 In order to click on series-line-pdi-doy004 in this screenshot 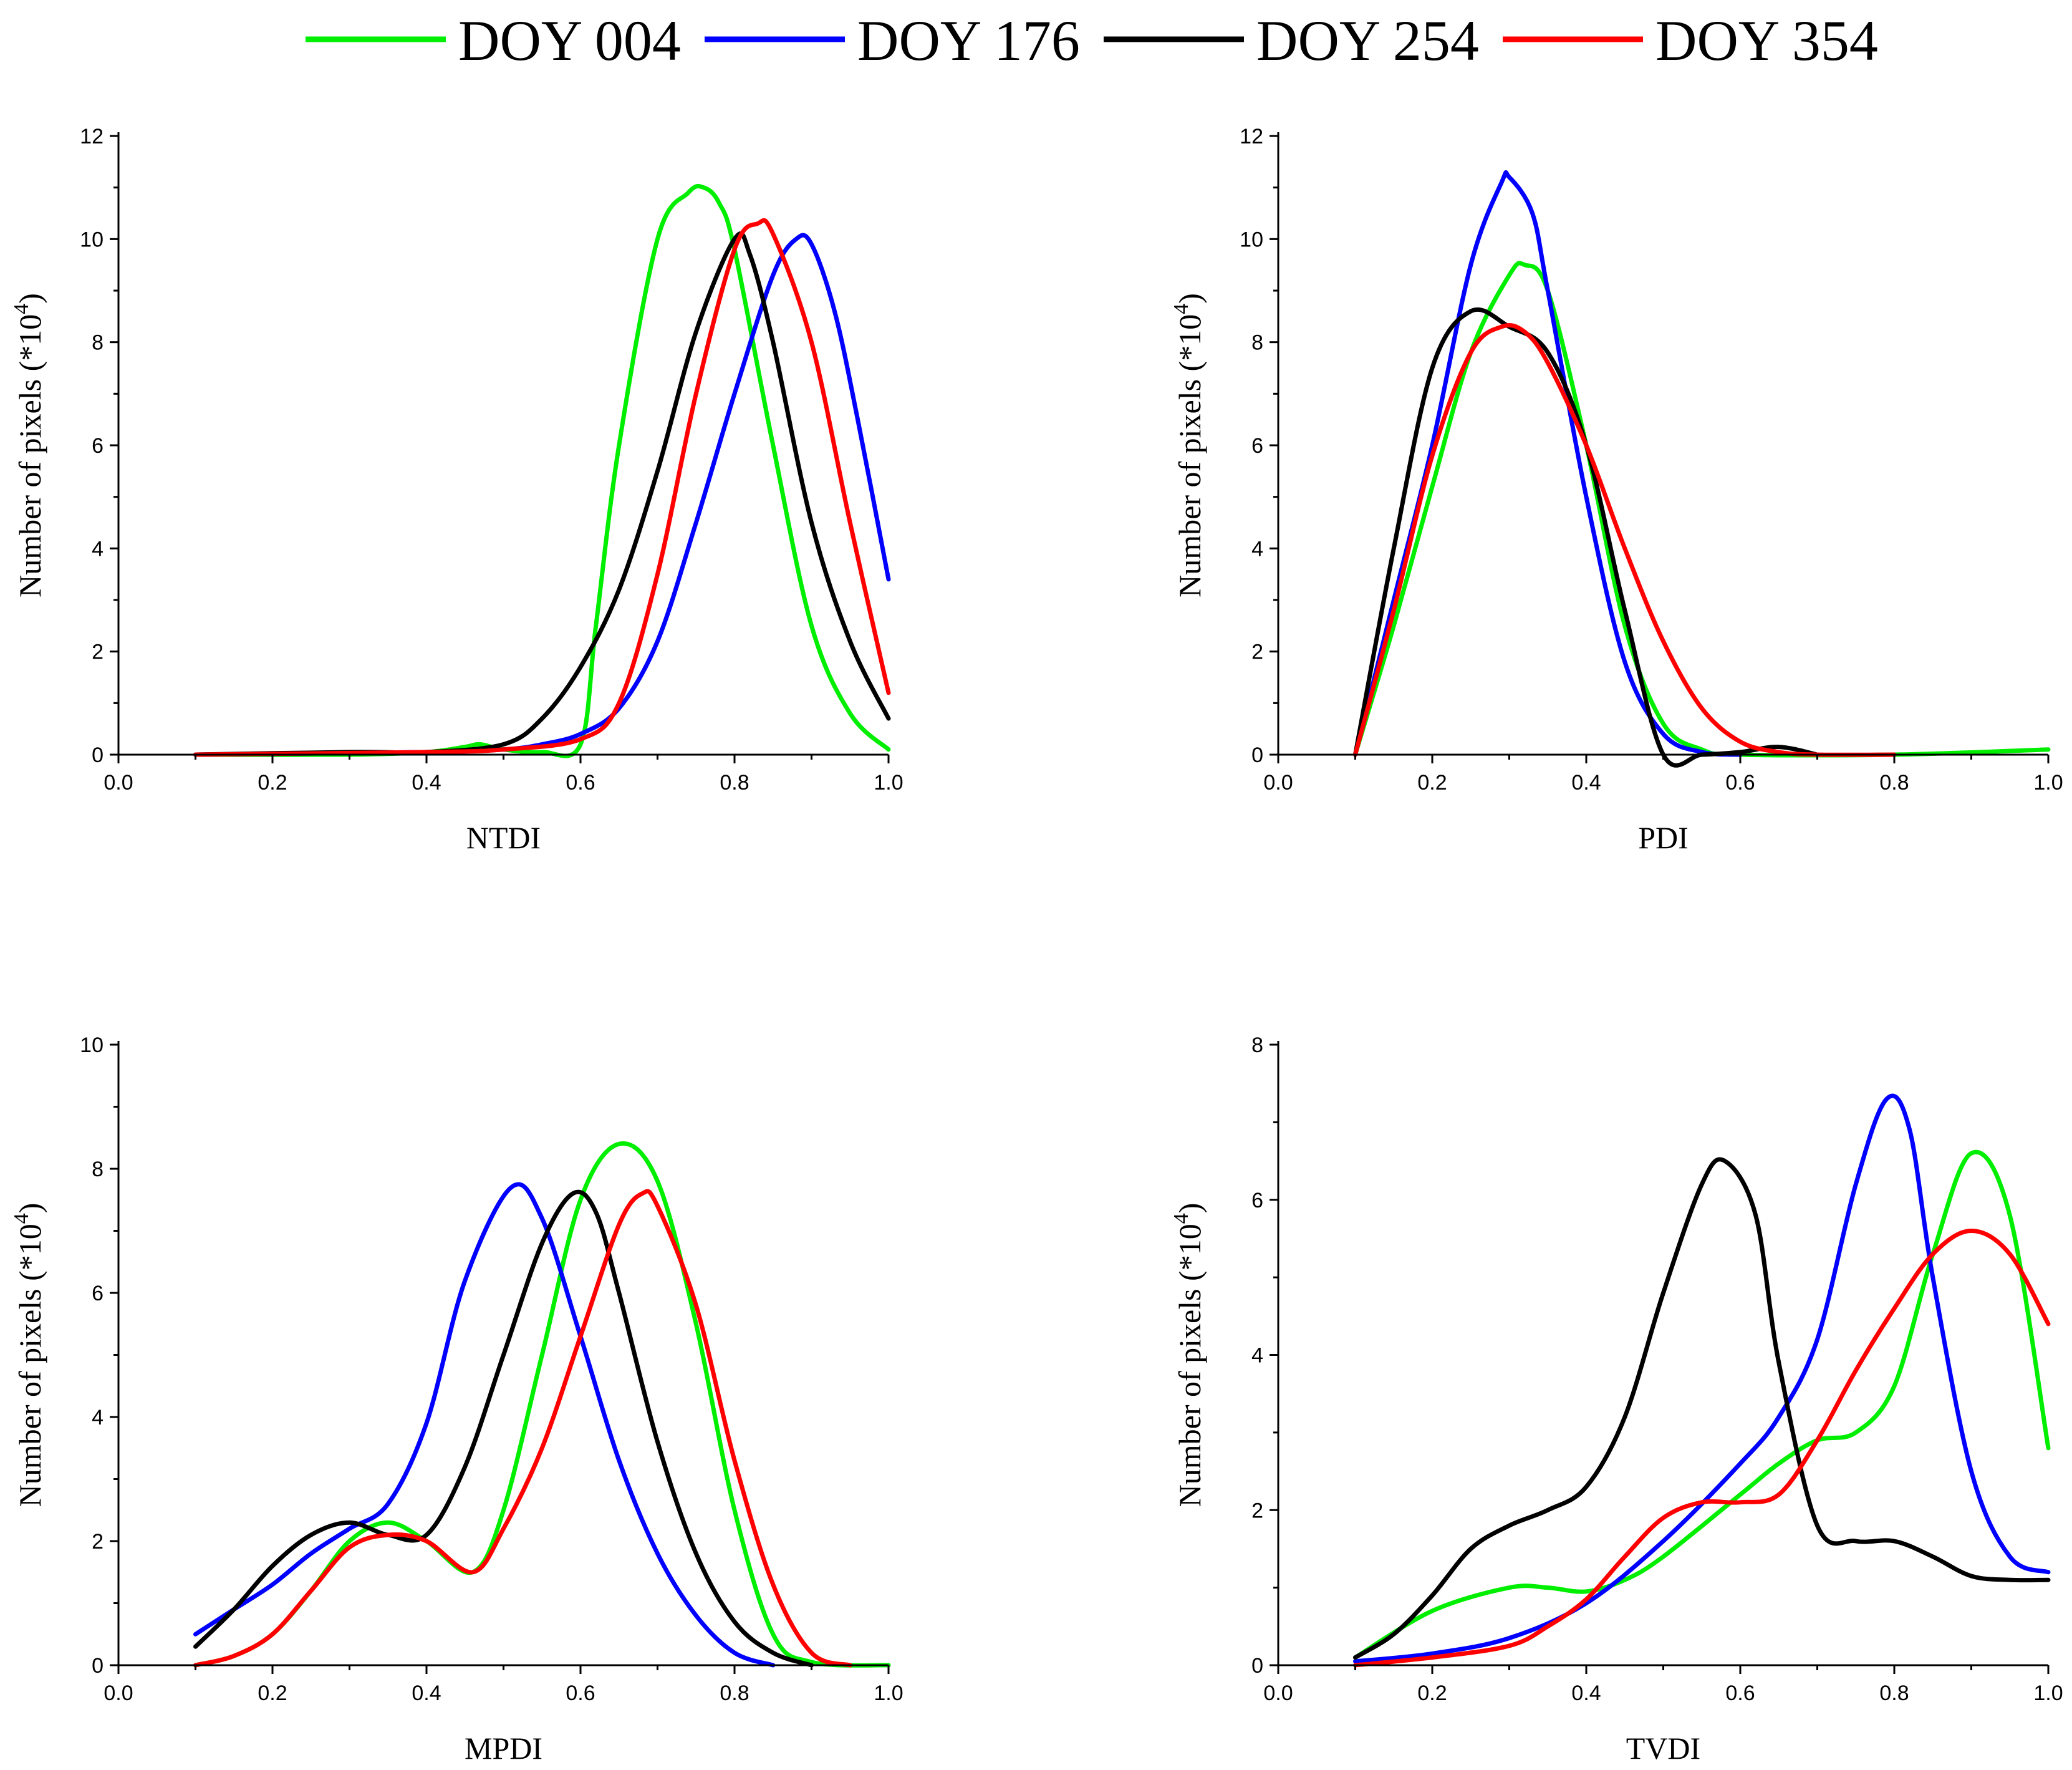, I will do `click(1702, 509)`.